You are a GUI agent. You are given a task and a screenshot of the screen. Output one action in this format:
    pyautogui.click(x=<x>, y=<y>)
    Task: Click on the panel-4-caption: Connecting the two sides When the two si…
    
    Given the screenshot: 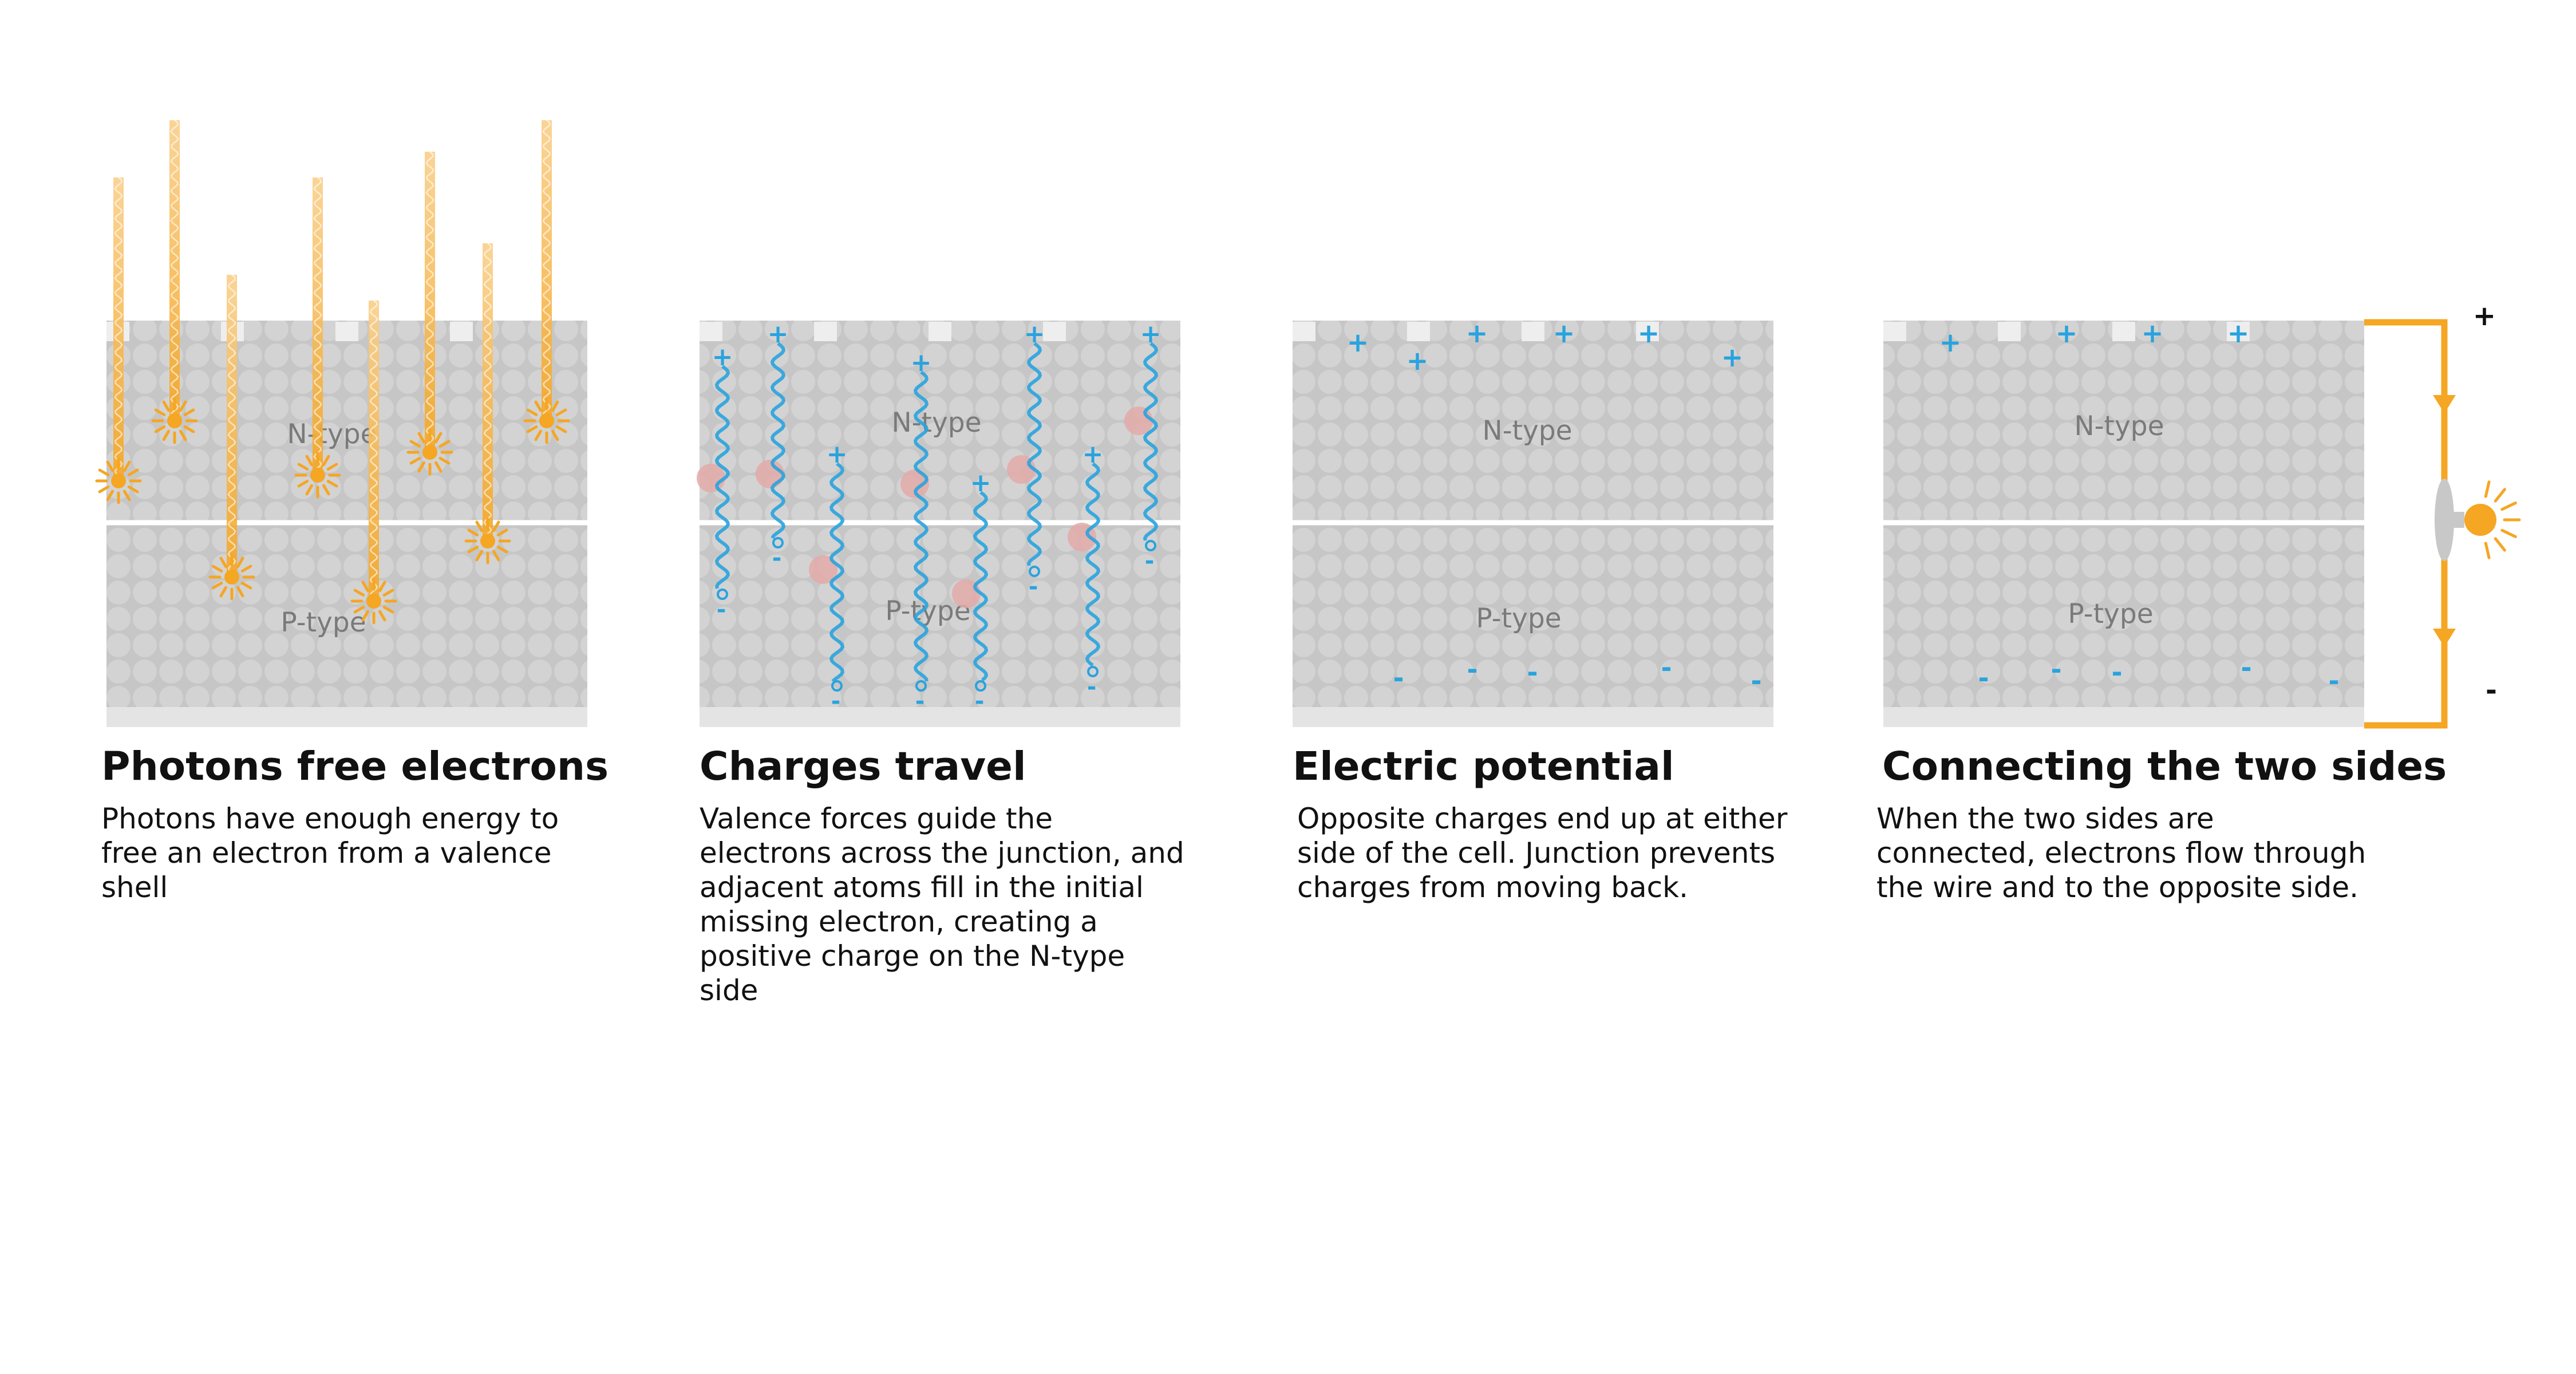 What is the action you would take?
    pyautogui.click(x=2161, y=825)
    